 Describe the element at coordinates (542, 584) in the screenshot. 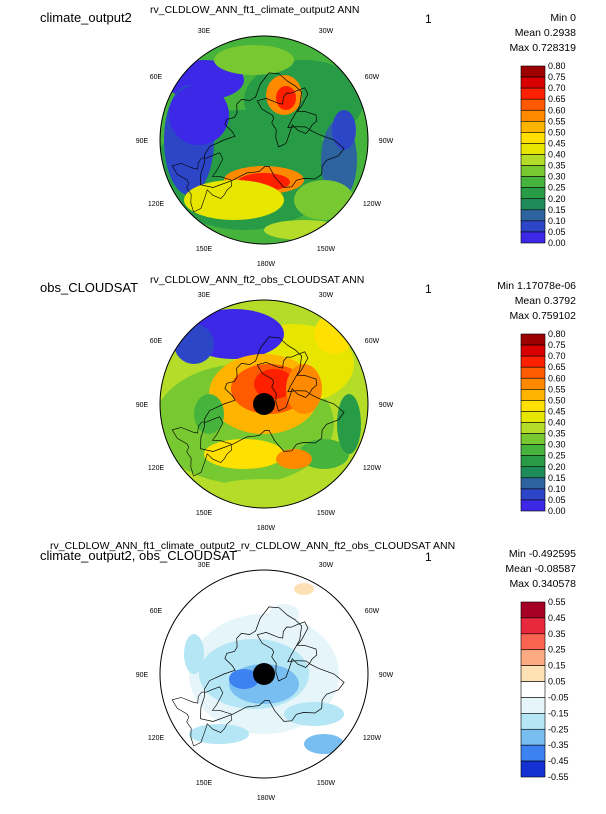

I see `stat-max: Max 0.340578` at that location.